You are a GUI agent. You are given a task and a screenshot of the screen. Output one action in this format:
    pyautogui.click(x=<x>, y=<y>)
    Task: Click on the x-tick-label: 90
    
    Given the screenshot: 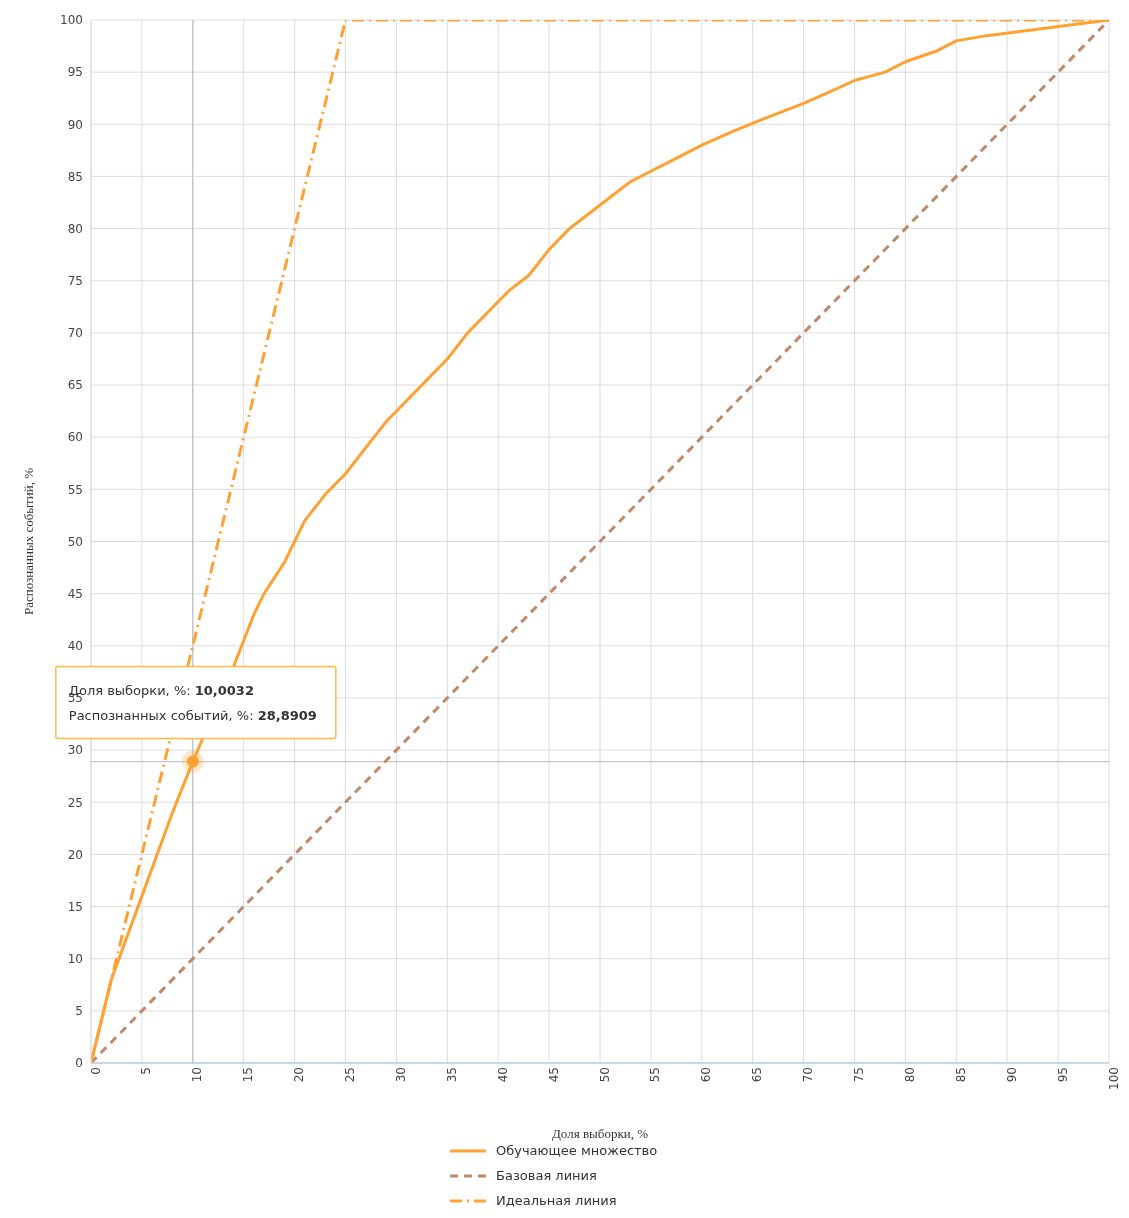 What is the action you would take?
    pyautogui.click(x=1011, y=1075)
    